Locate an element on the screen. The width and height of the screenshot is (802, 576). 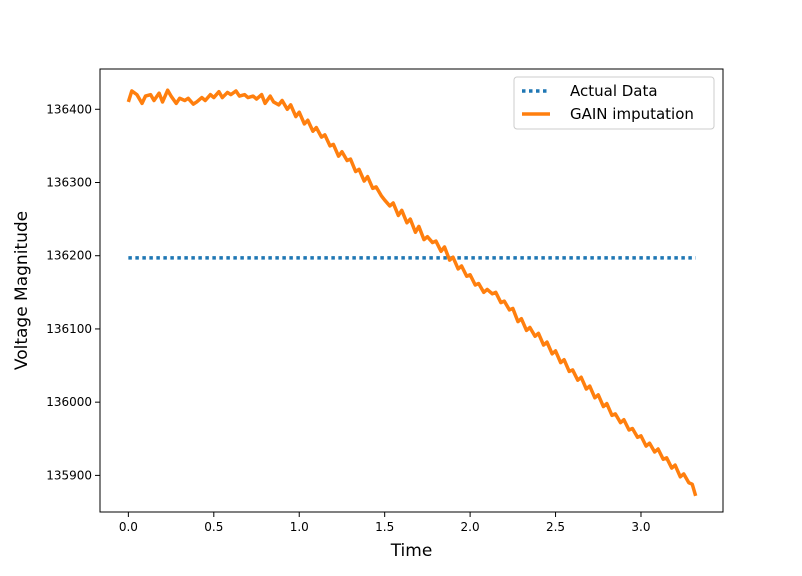
x-tick-label: 1.5 is located at coordinates (384, 527).